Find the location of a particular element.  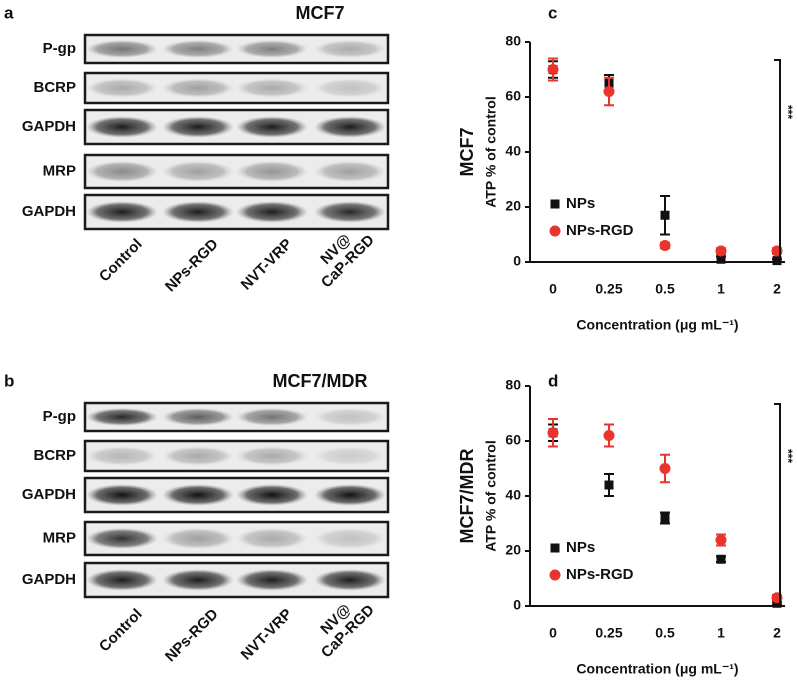

panel-label: a is located at coordinates (9, 12).